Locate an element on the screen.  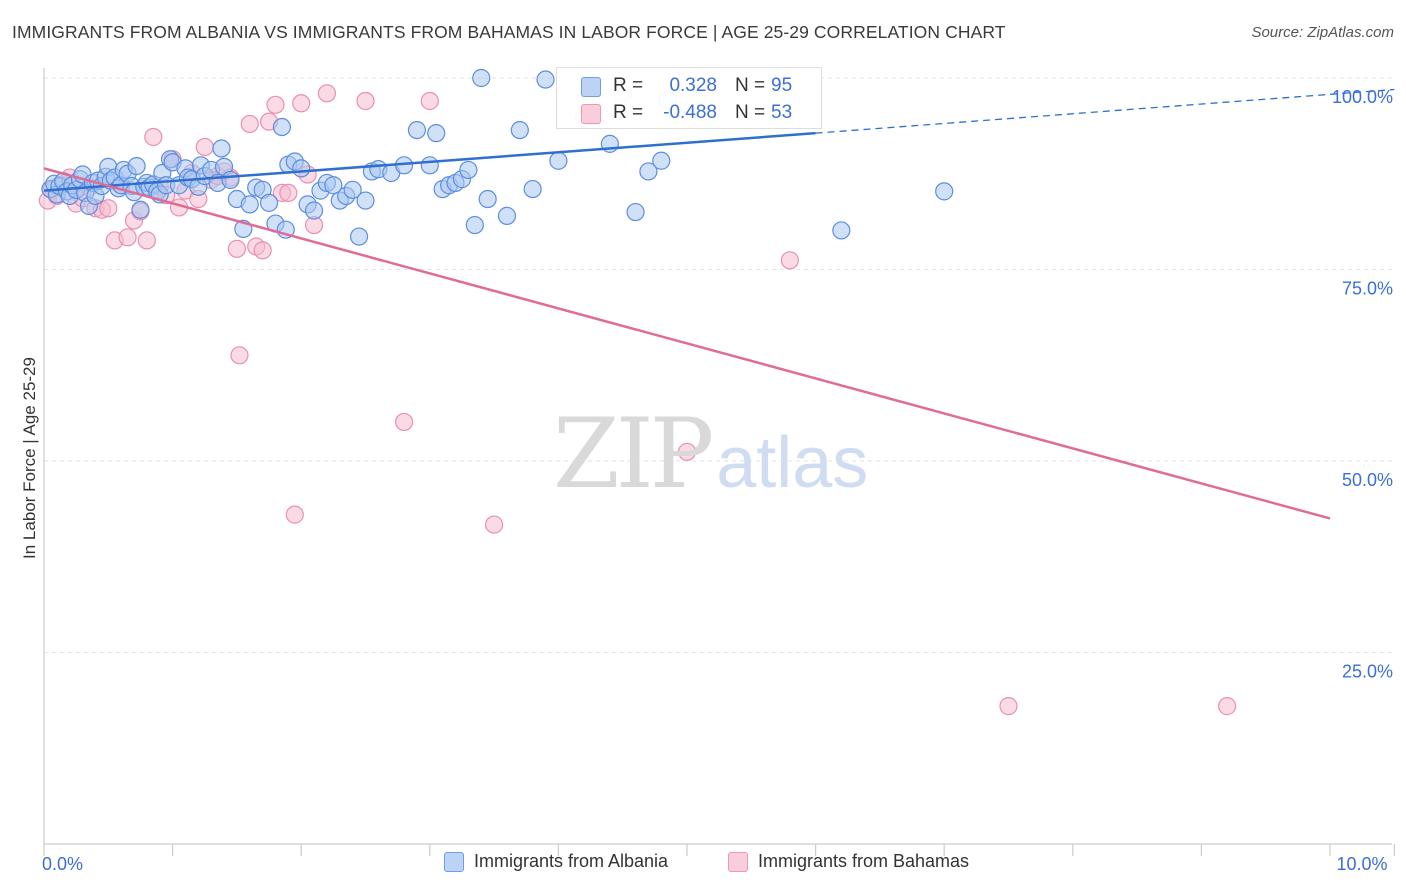
legend-item-bahamas: Immigrants from Bahamas is located at coordinates (848, 861).